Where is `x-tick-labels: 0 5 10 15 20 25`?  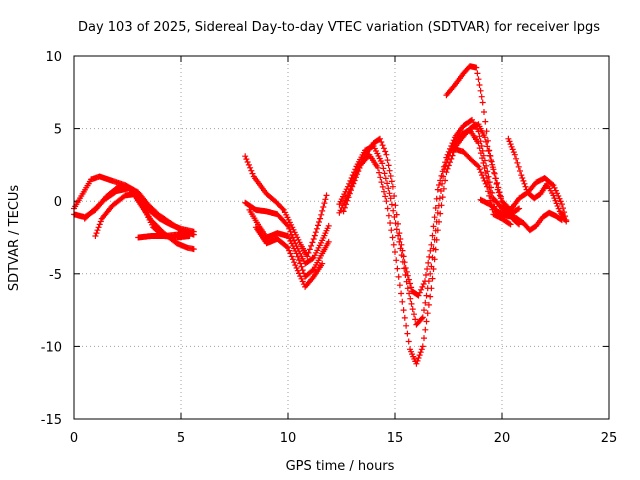
x-tick-labels: 0 5 10 15 20 25 is located at coordinates (343, 438).